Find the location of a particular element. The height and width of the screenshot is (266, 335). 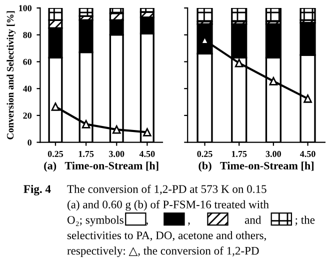

x-axis-title: (a) Time-on-Stream [h] is located at coordinates (101, 167).